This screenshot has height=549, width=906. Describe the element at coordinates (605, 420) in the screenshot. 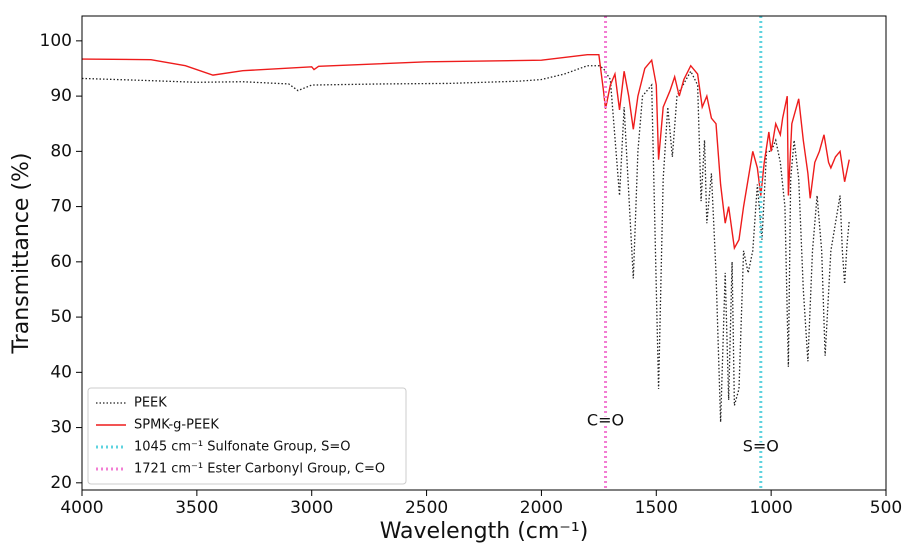

I see `annotation: C=O` at that location.